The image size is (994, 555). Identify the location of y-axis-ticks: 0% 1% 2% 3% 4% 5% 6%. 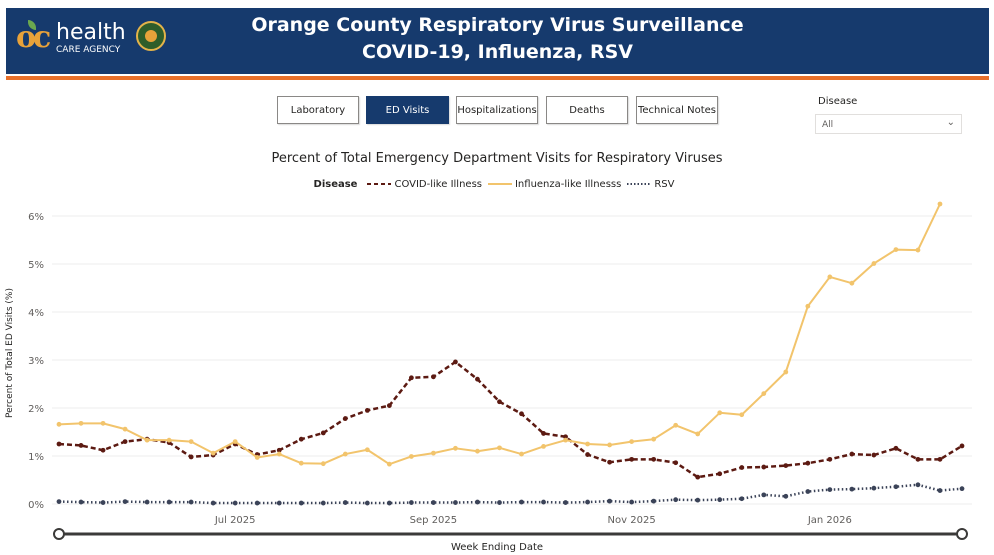
(36, 361).